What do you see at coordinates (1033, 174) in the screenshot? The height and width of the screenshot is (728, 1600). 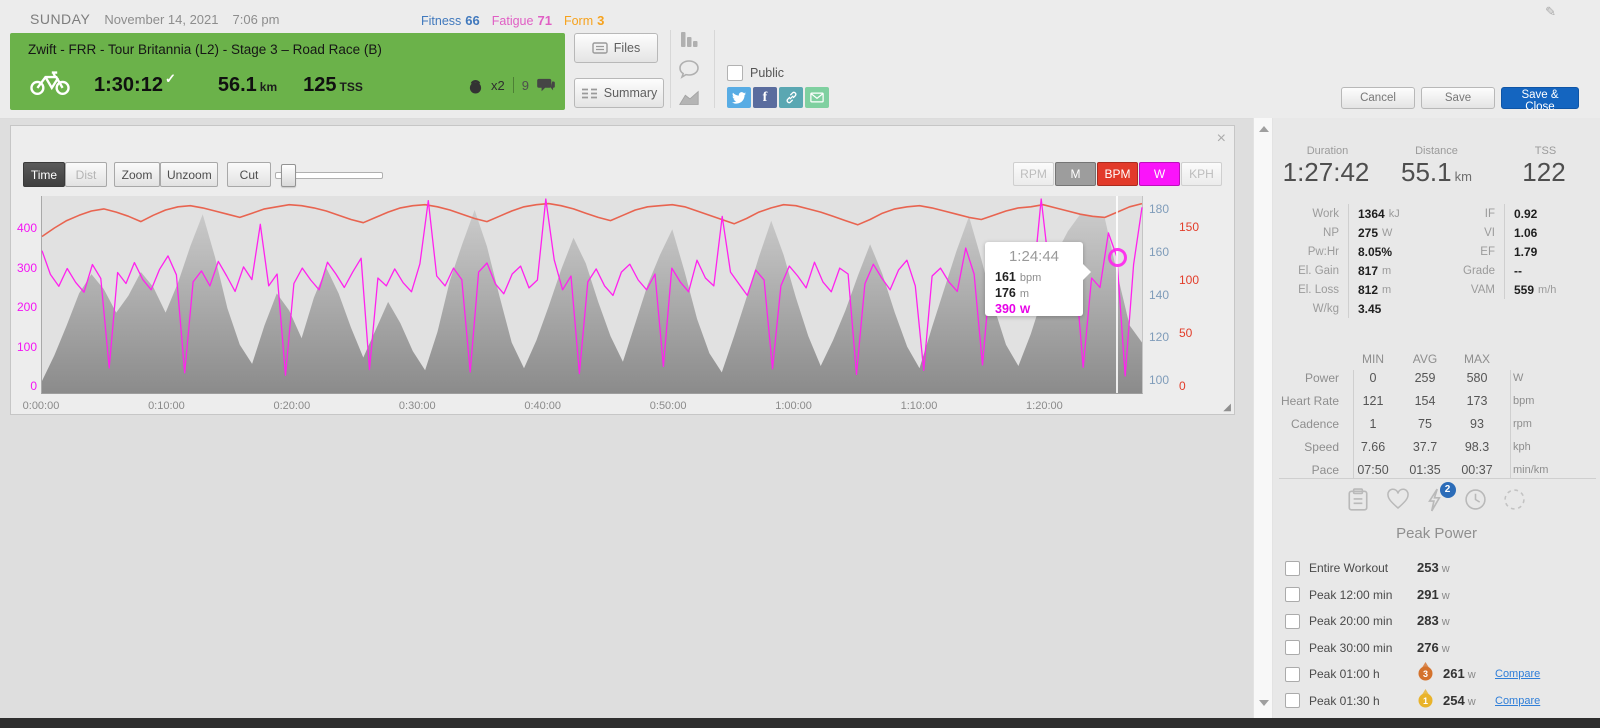 I see `channel-toggle: RPM` at bounding box center [1033, 174].